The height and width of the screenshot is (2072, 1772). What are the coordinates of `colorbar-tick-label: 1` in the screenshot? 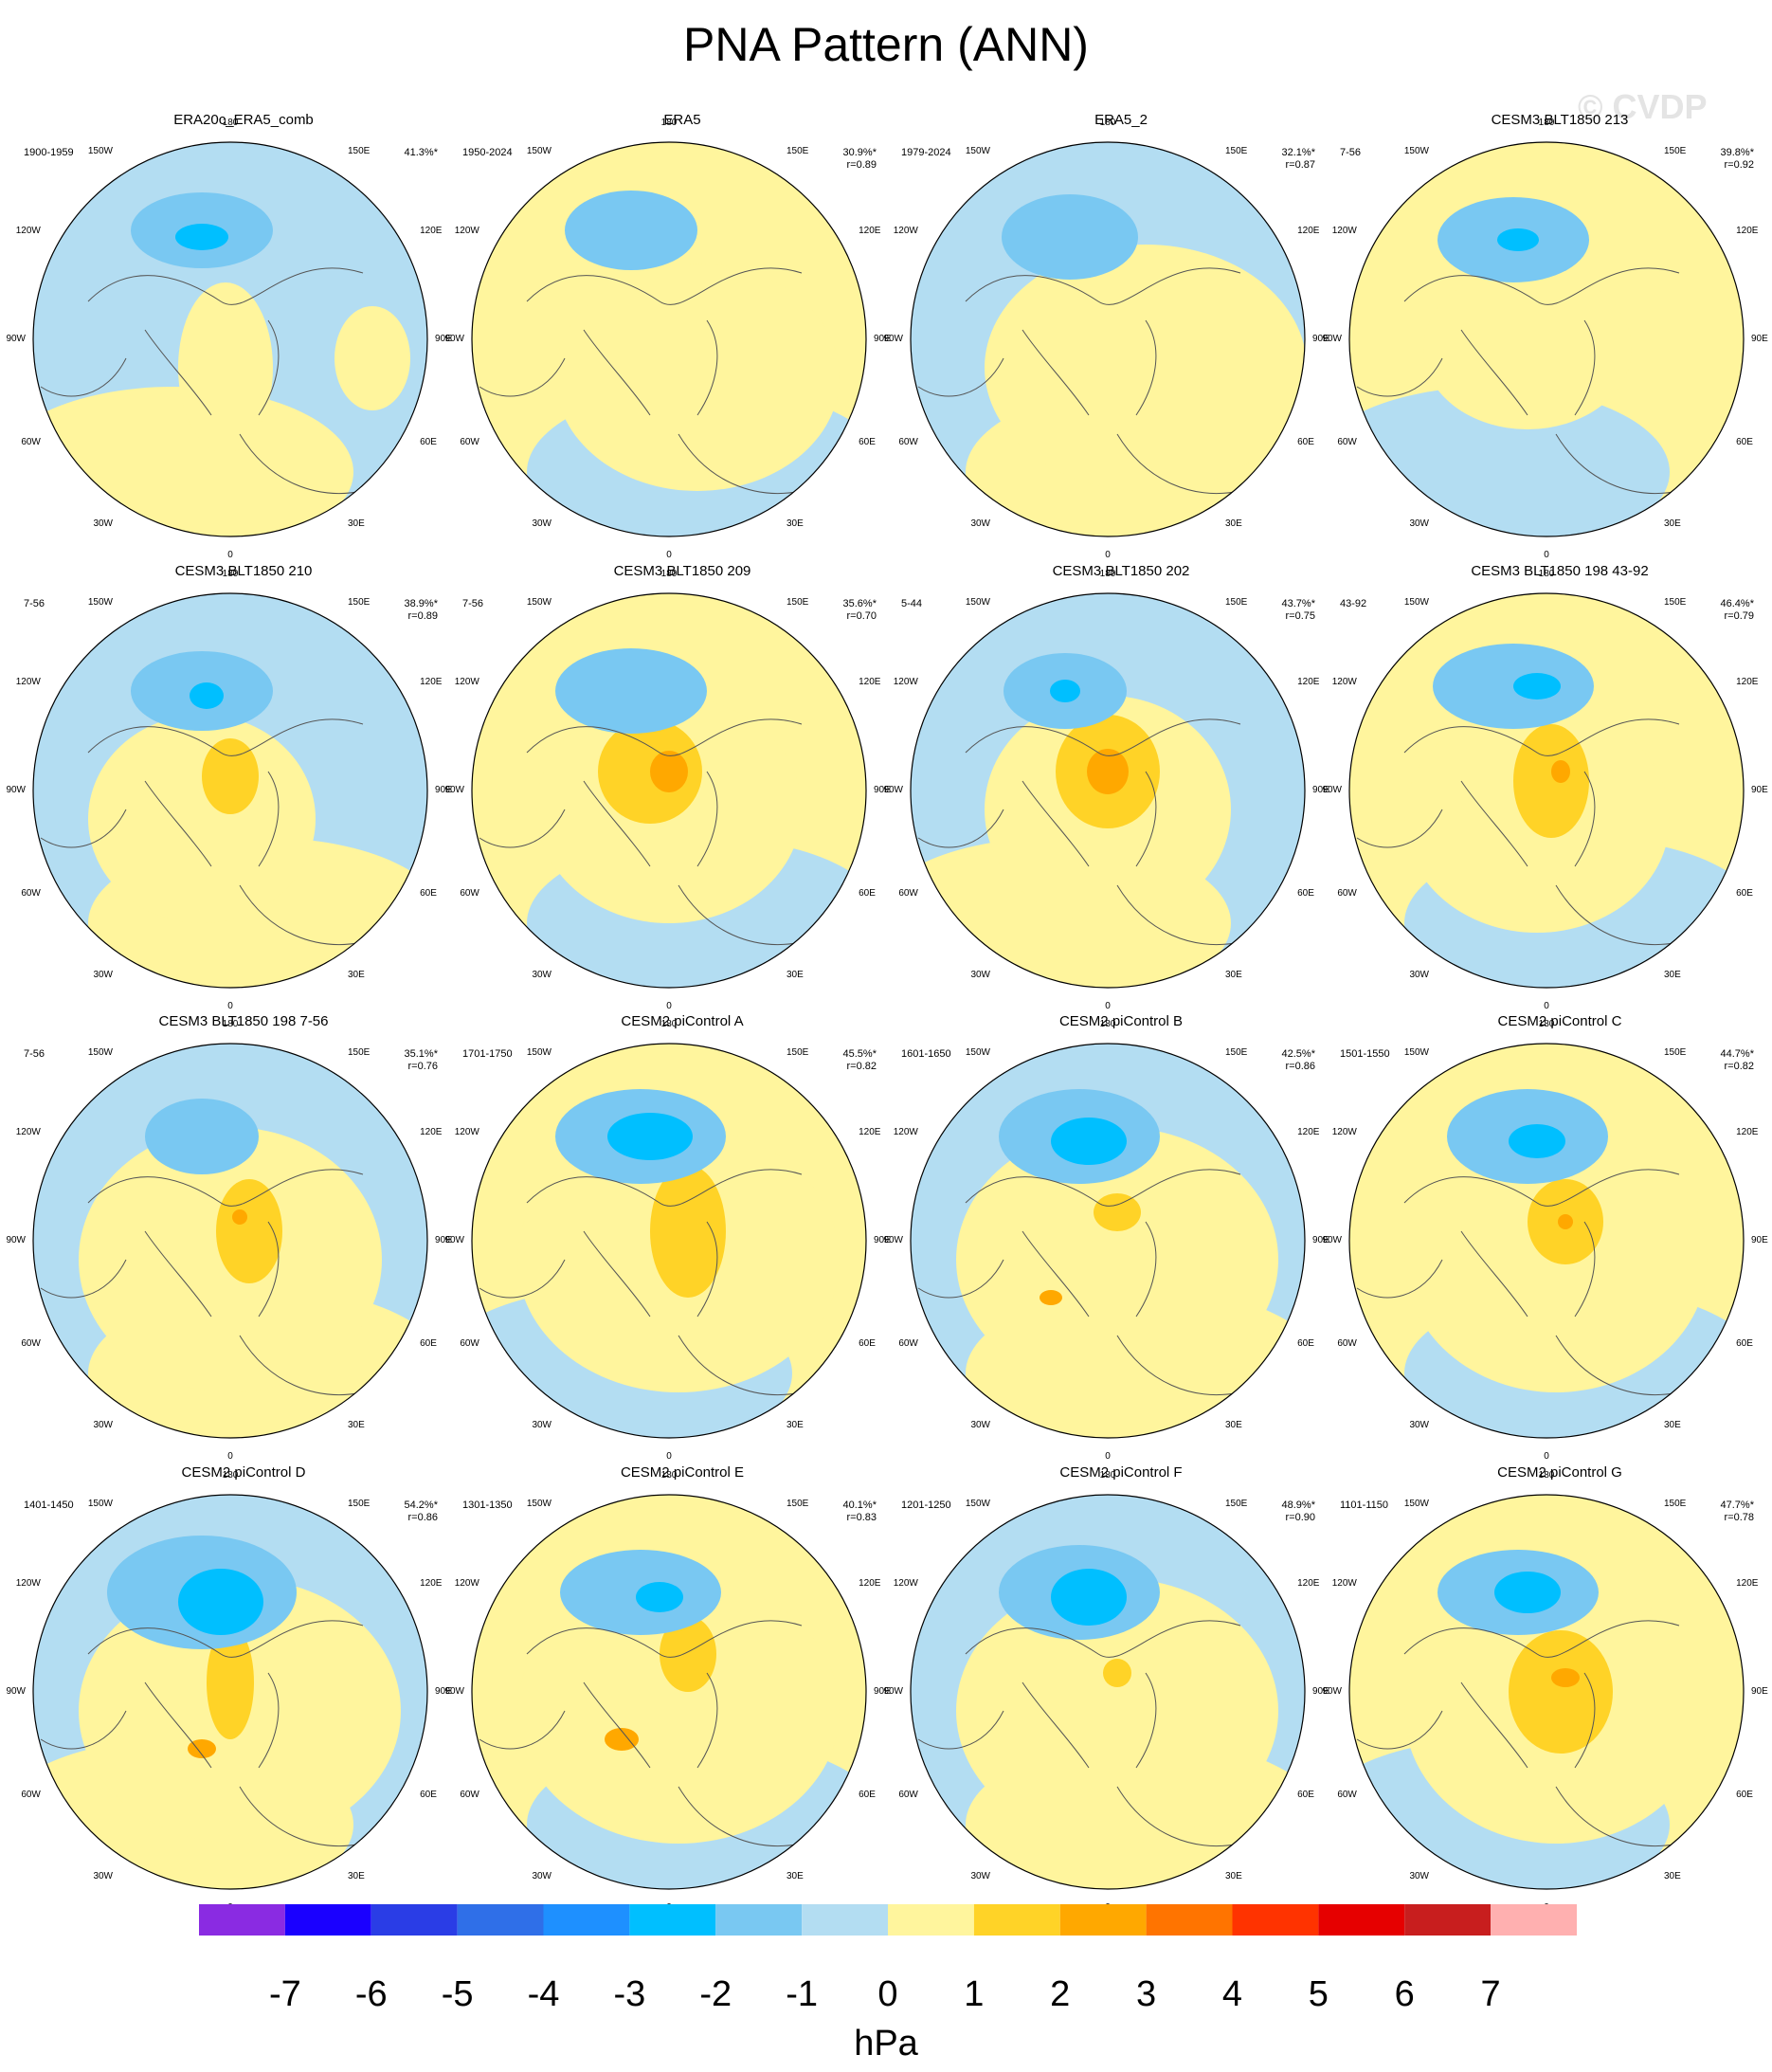 It's located at (974, 1994).